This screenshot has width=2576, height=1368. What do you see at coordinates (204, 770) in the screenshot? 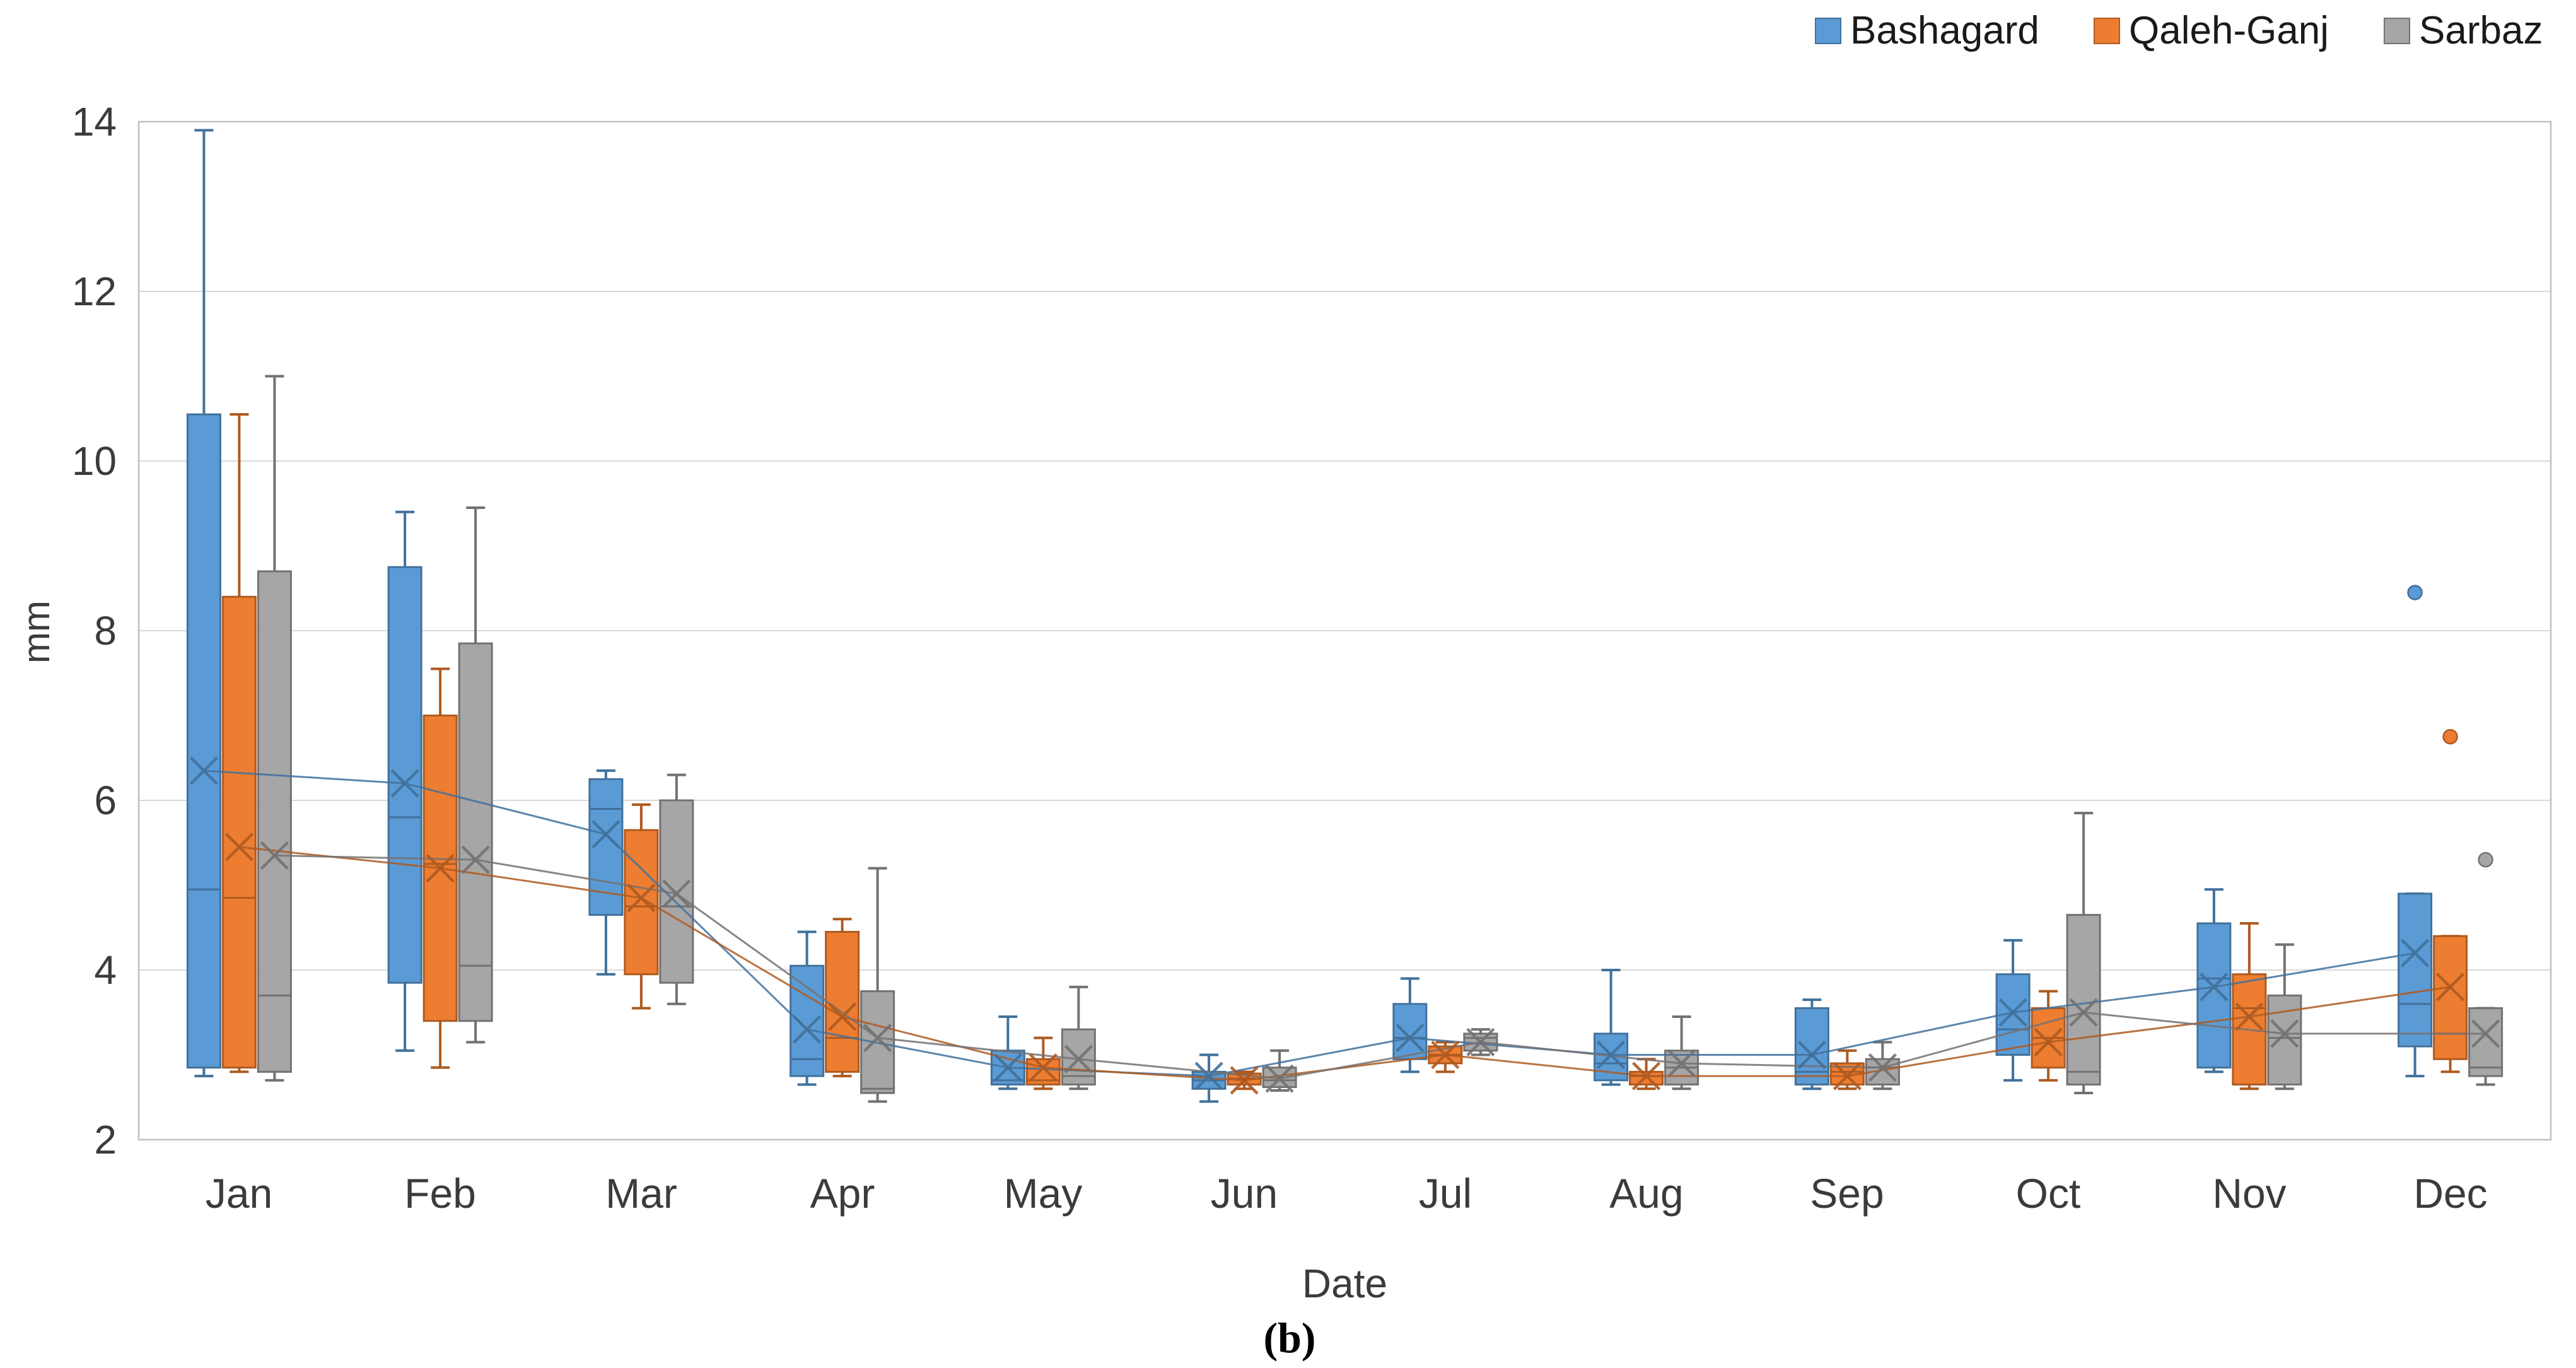
I see `series-bashagard-jan-mean-x` at bounding box center [204, 770].